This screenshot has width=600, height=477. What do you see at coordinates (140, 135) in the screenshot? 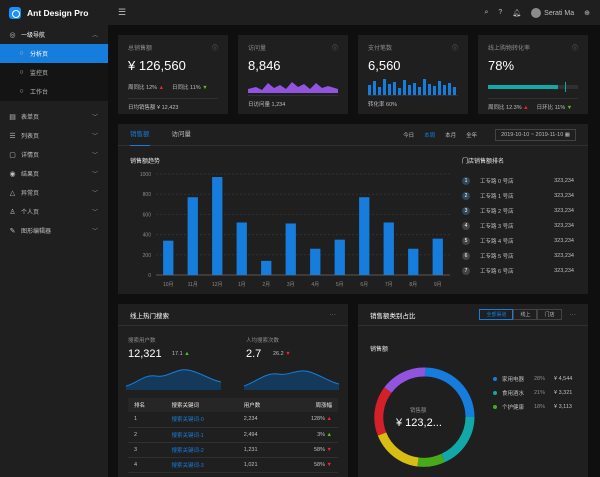
I see `tab-sales: 销售额` at bounding box center [140, 135].